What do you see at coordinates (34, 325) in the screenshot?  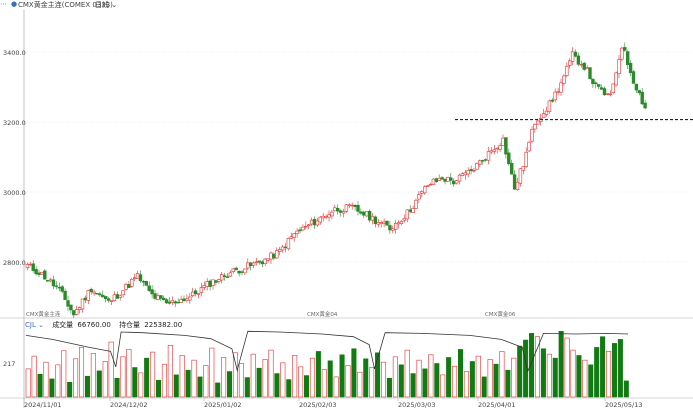 I see `indicator-selector: CJL ⌄` at bounding box center [34, 325].